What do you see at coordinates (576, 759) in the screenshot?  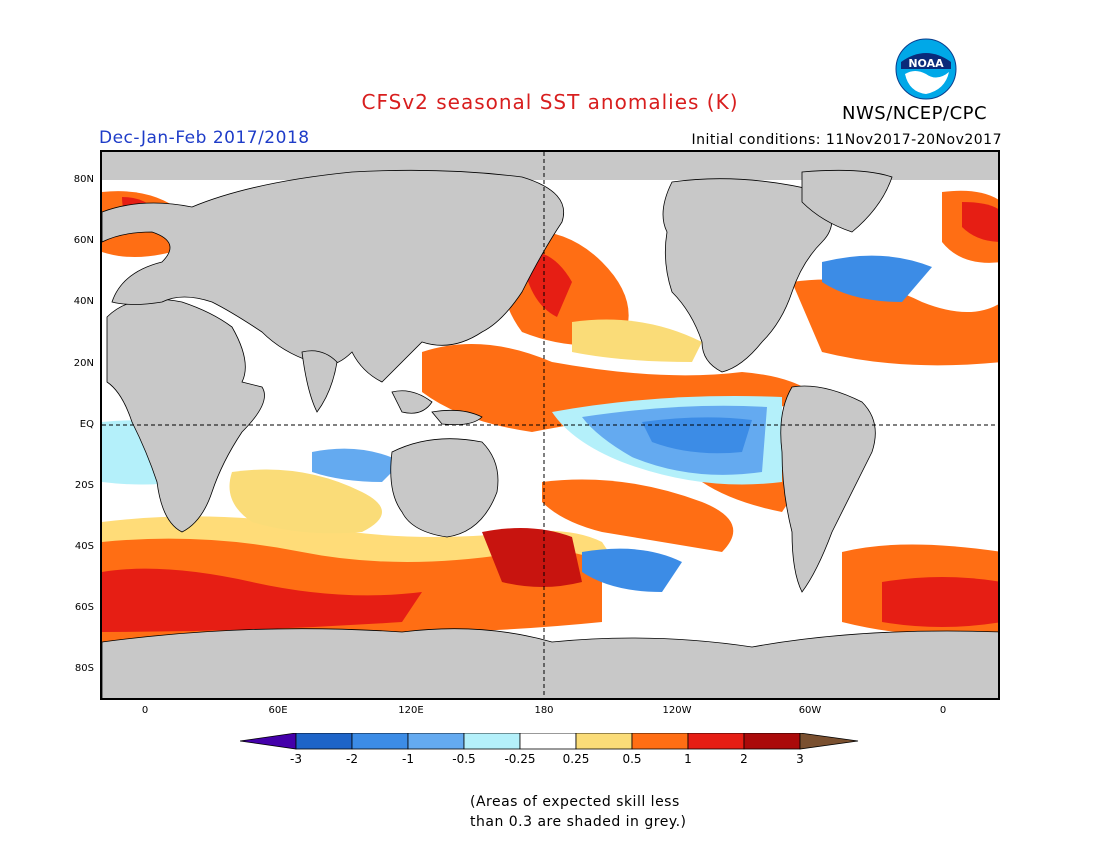 I see `colorbar-label-025: 0.25` at bounding box center [576, 759].